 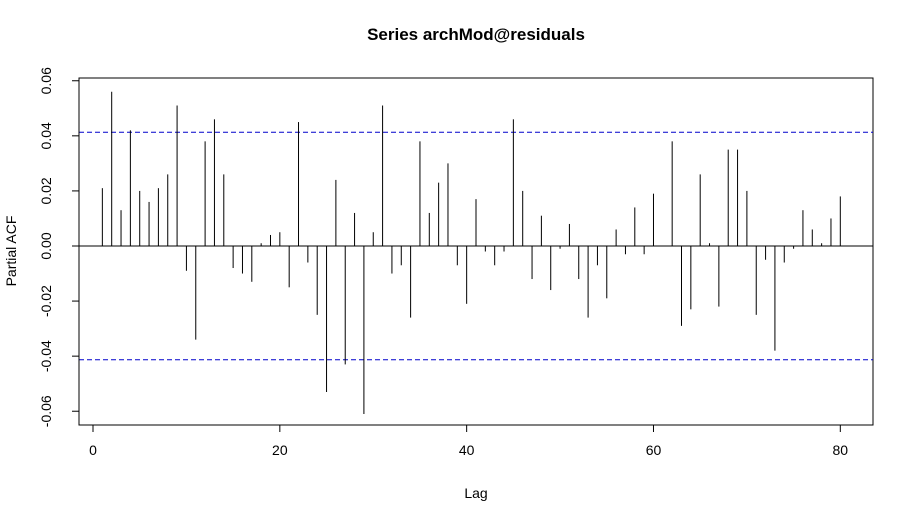 I want to click on x-tick-label: 20, so click(x=280, y=450).